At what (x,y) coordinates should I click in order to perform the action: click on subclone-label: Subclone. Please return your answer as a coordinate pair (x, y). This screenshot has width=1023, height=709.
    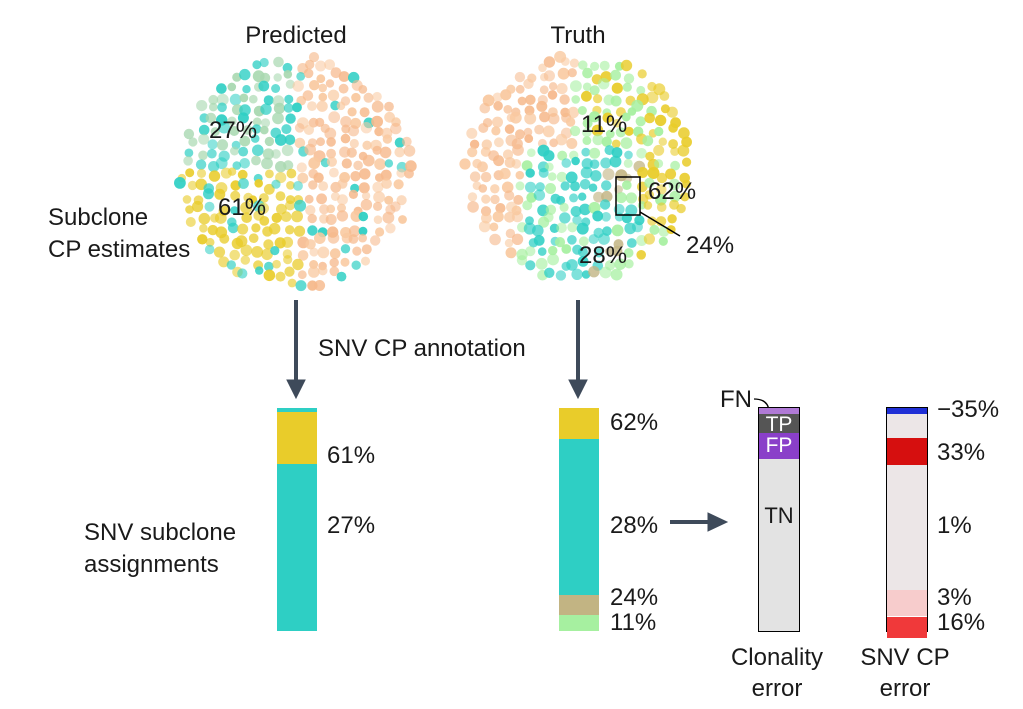
    Looking at the image, I should click on (98, 217).